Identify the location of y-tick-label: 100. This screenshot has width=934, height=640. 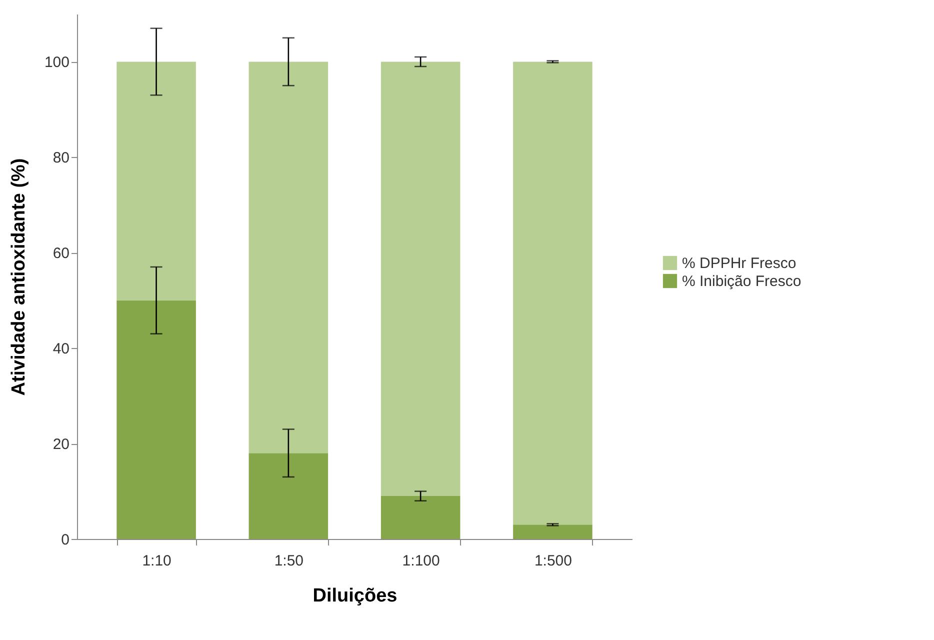
(57, 63).